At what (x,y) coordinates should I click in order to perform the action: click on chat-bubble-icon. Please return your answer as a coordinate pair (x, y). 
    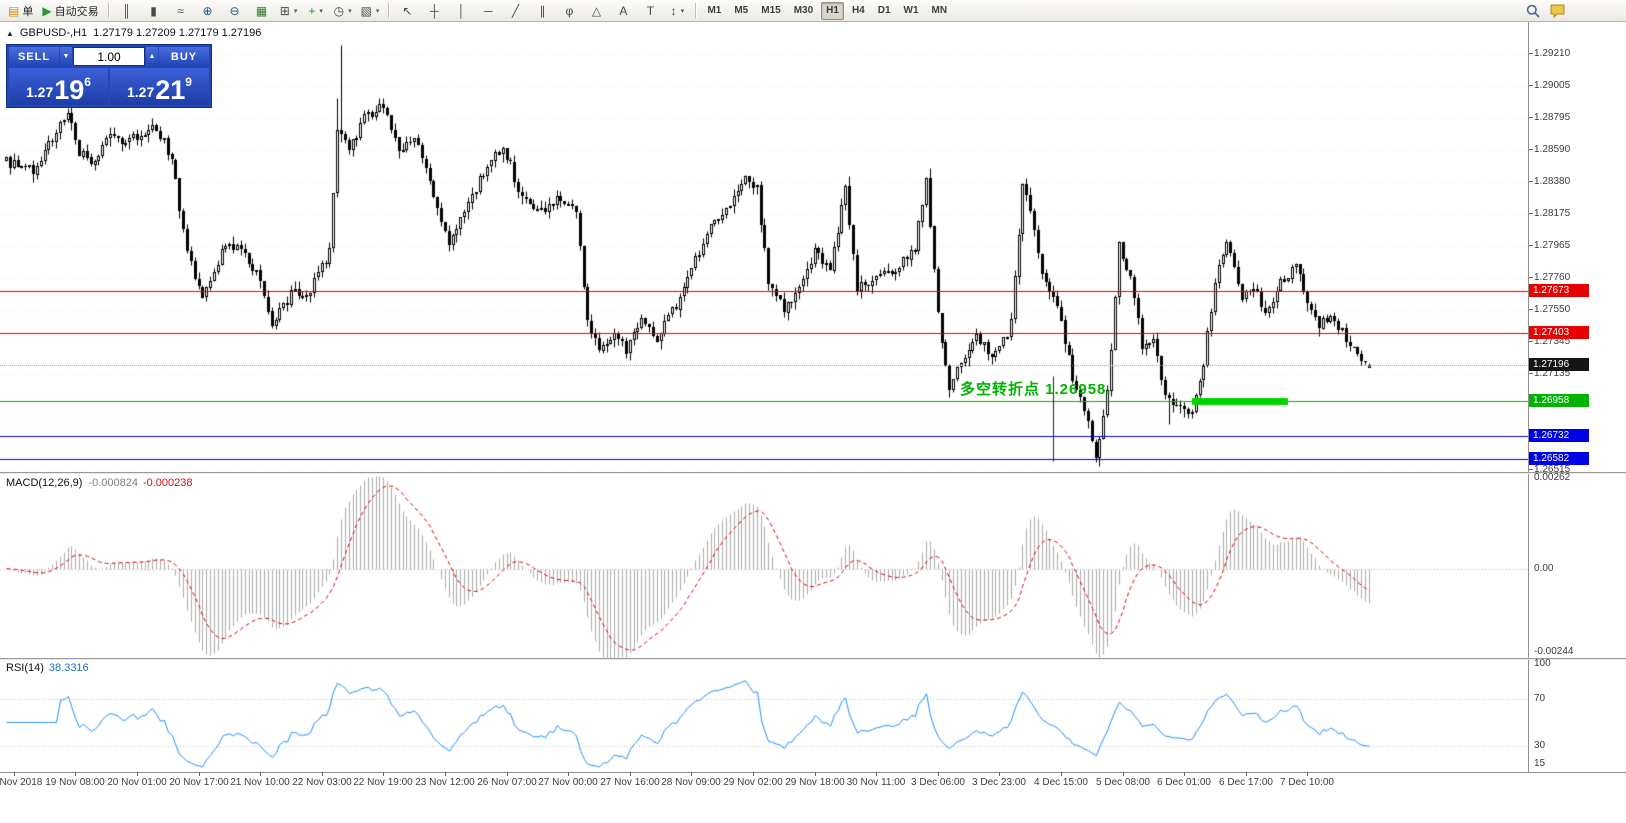
    Looking at the image, I should click on (1557, 11).